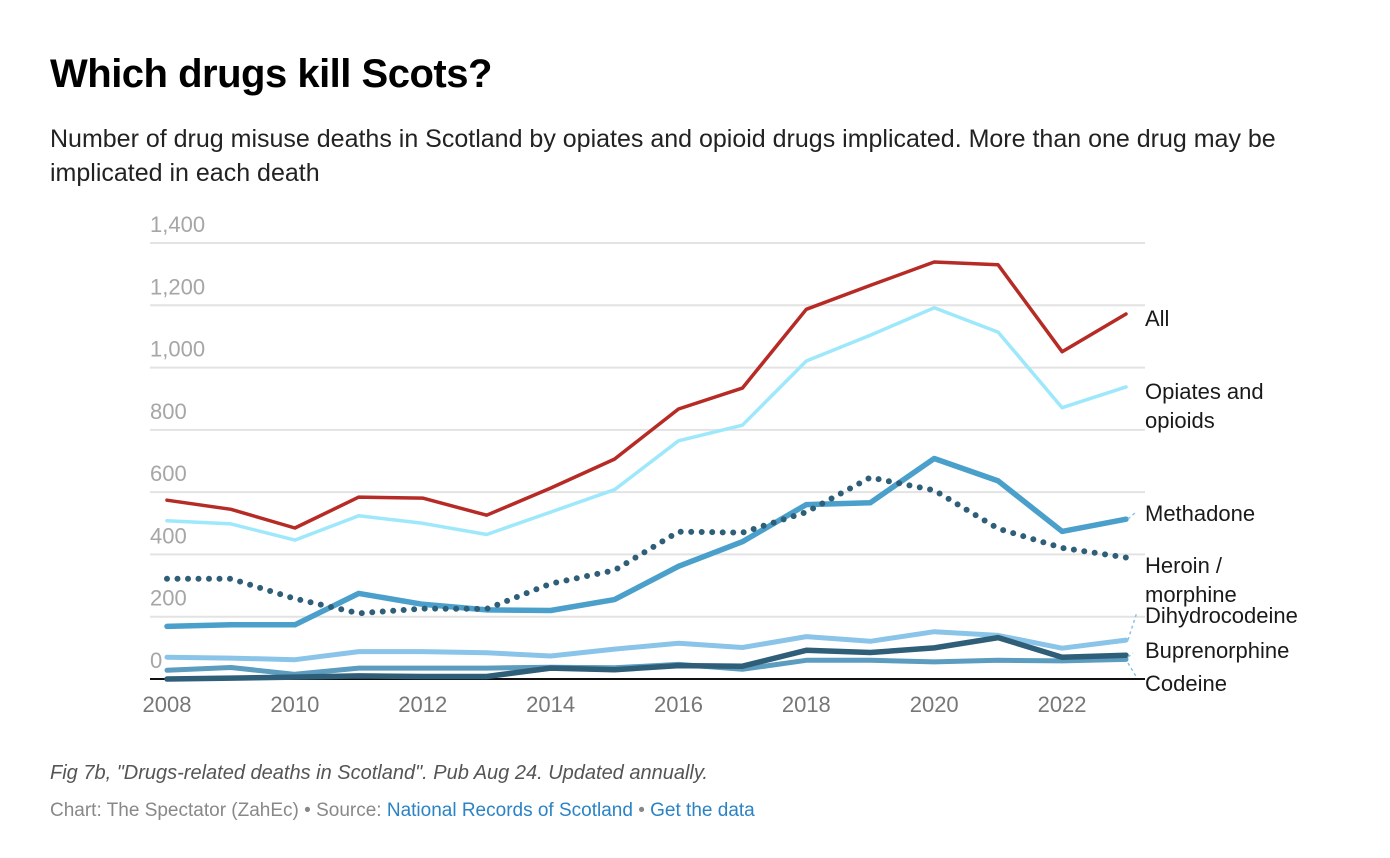  I want to click on x-tick-label: 2018, so click(806, 704).